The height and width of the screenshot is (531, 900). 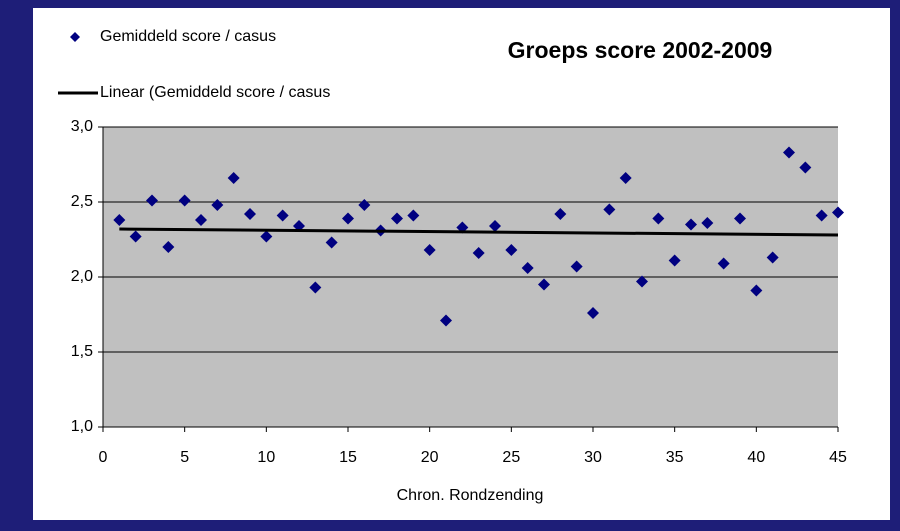 I want to click on x-tick-label: 15, so click(x=348, y=457).